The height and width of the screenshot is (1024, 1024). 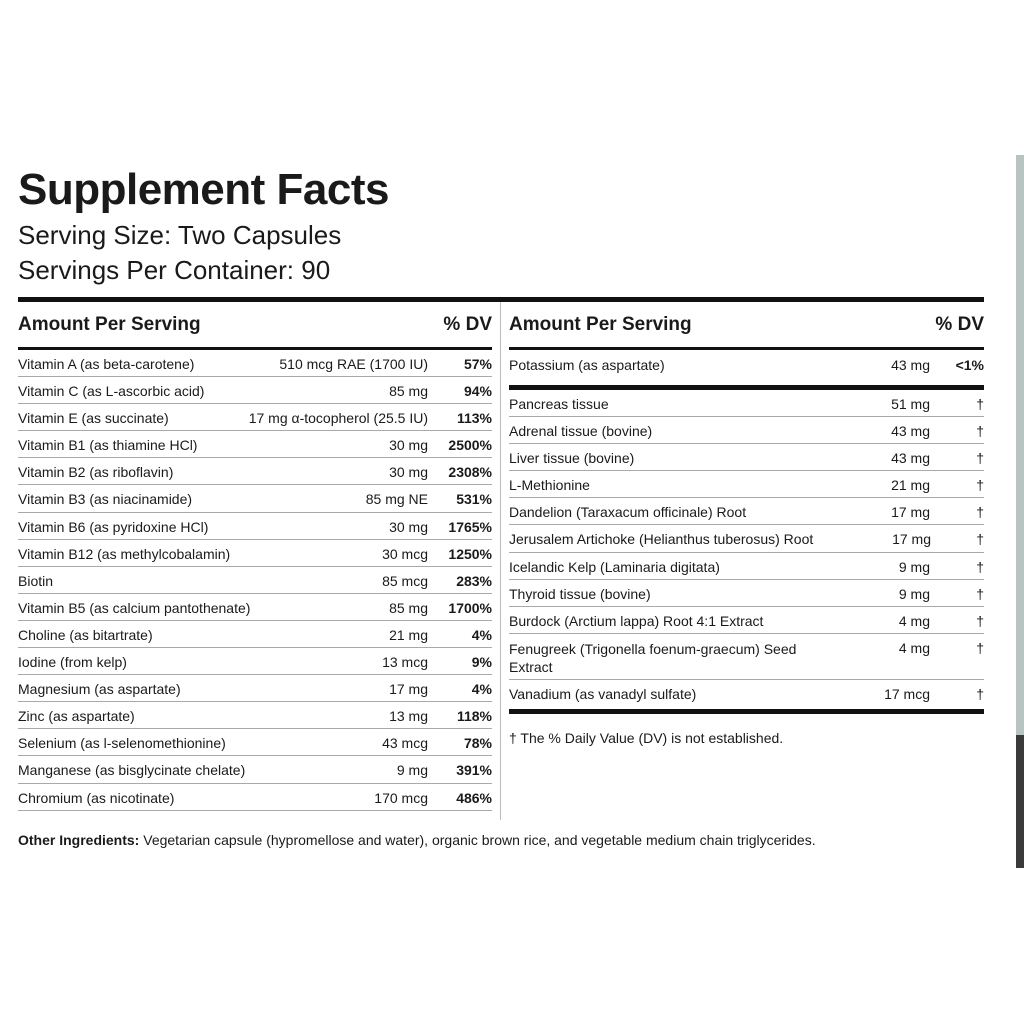 What do you see at coordinates (255, 391) in the screenshot?
I see `table-row: Vitamin C (as L-ascorbic acid) 85 mg 94%` at bounding box center [255, 391].